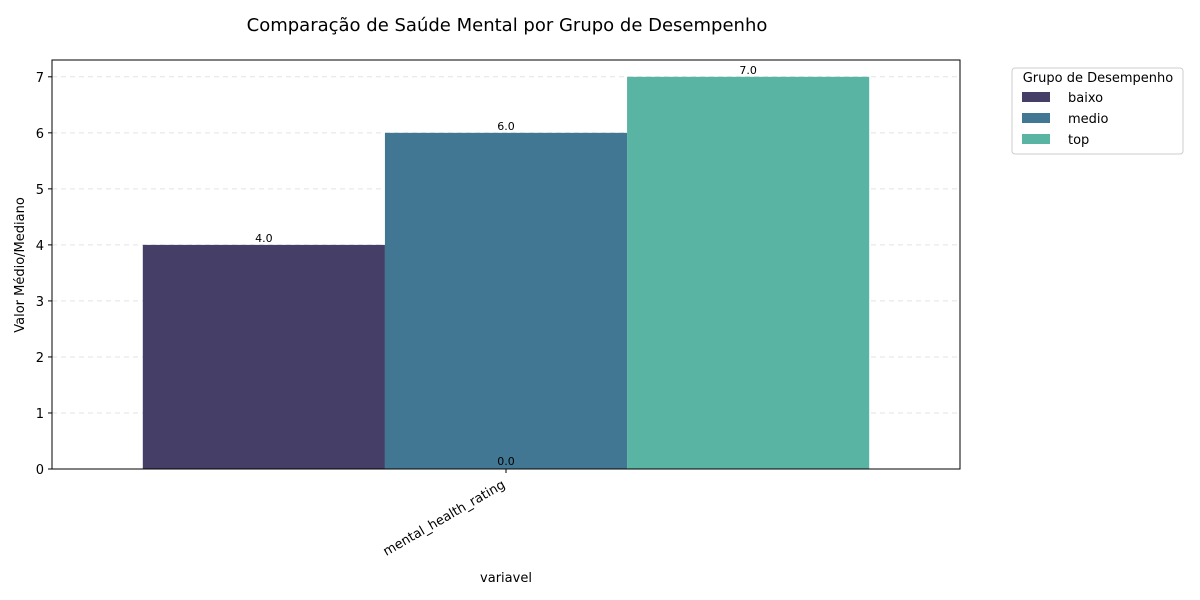 Image resolution: width=1200 pixels, height=600 pixels. Describe the element at coordinates (40, 302) in the screenshot. I see `y-tick-label: 3` at that location.